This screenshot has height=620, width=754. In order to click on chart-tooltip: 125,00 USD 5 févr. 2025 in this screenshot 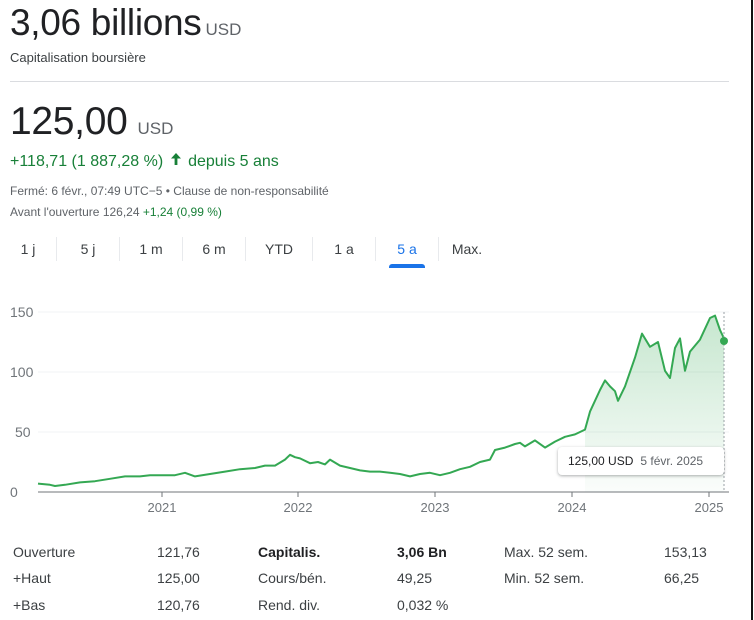, I will do `click(641, 461)`.